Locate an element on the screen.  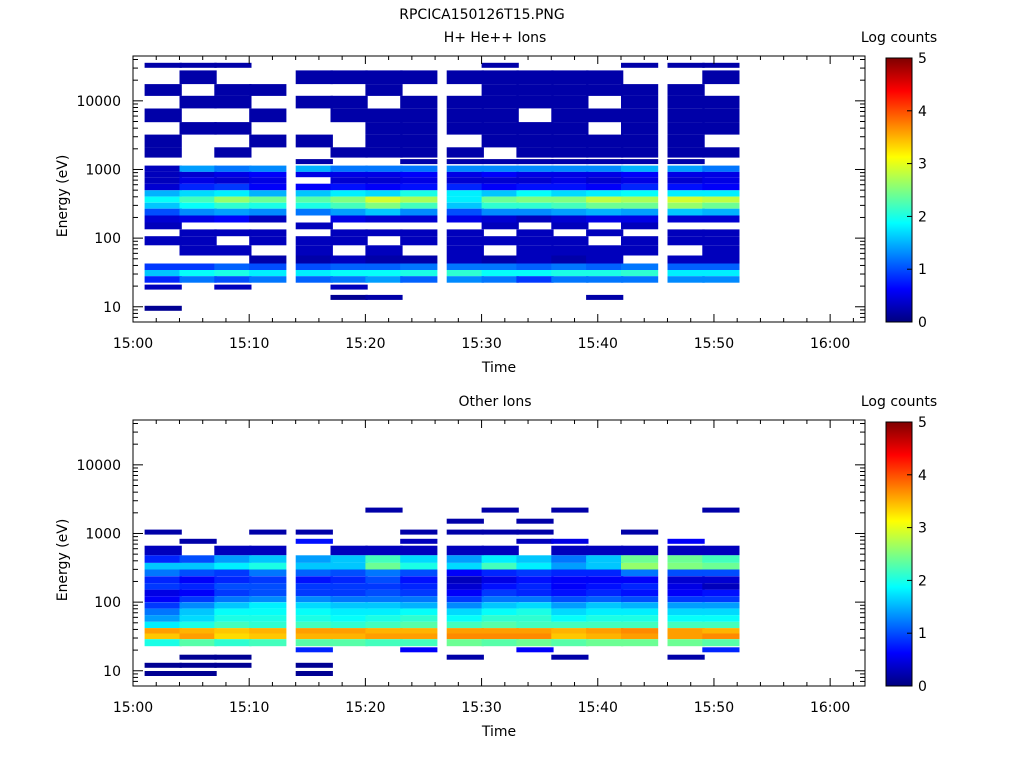
colorbar-label: Log counts is located at coordinates (899, 402).